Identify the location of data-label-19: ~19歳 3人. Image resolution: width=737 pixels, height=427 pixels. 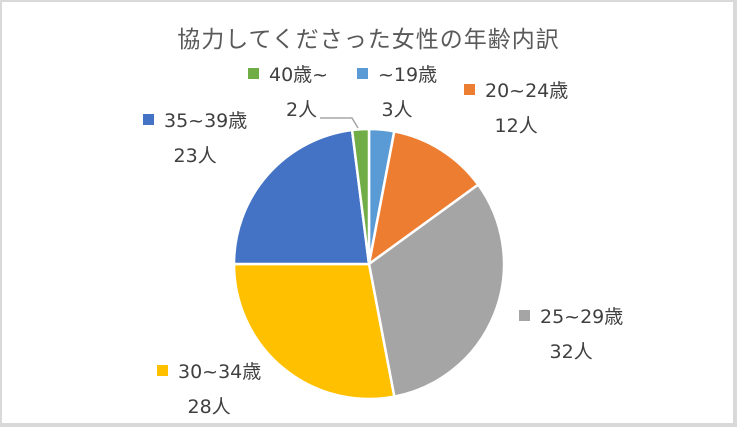
(397, 91).